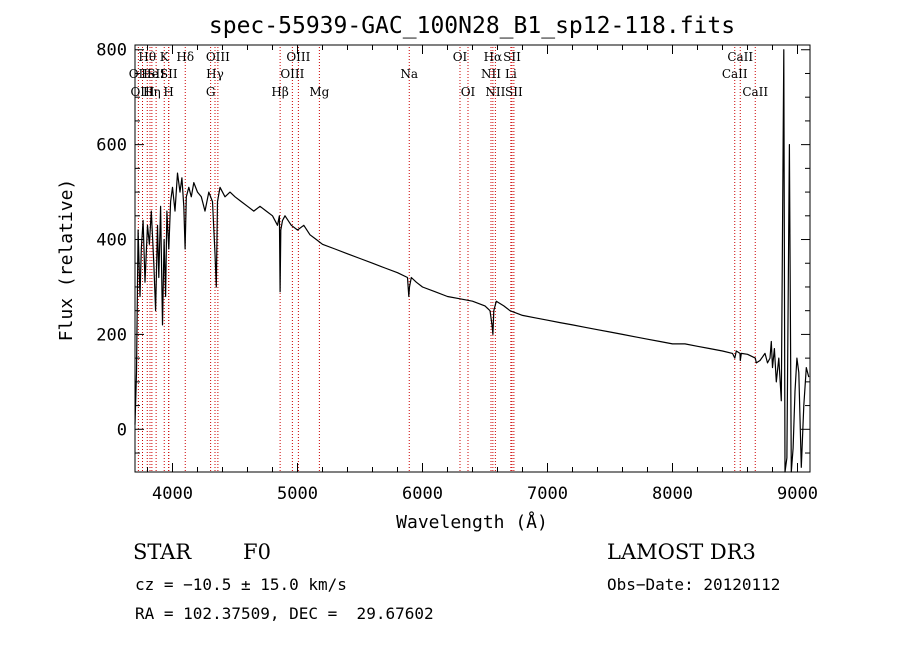  Describe the element at coordinates (111, 146) in the screenshot. I see `y-tick-label: 600` at that location.